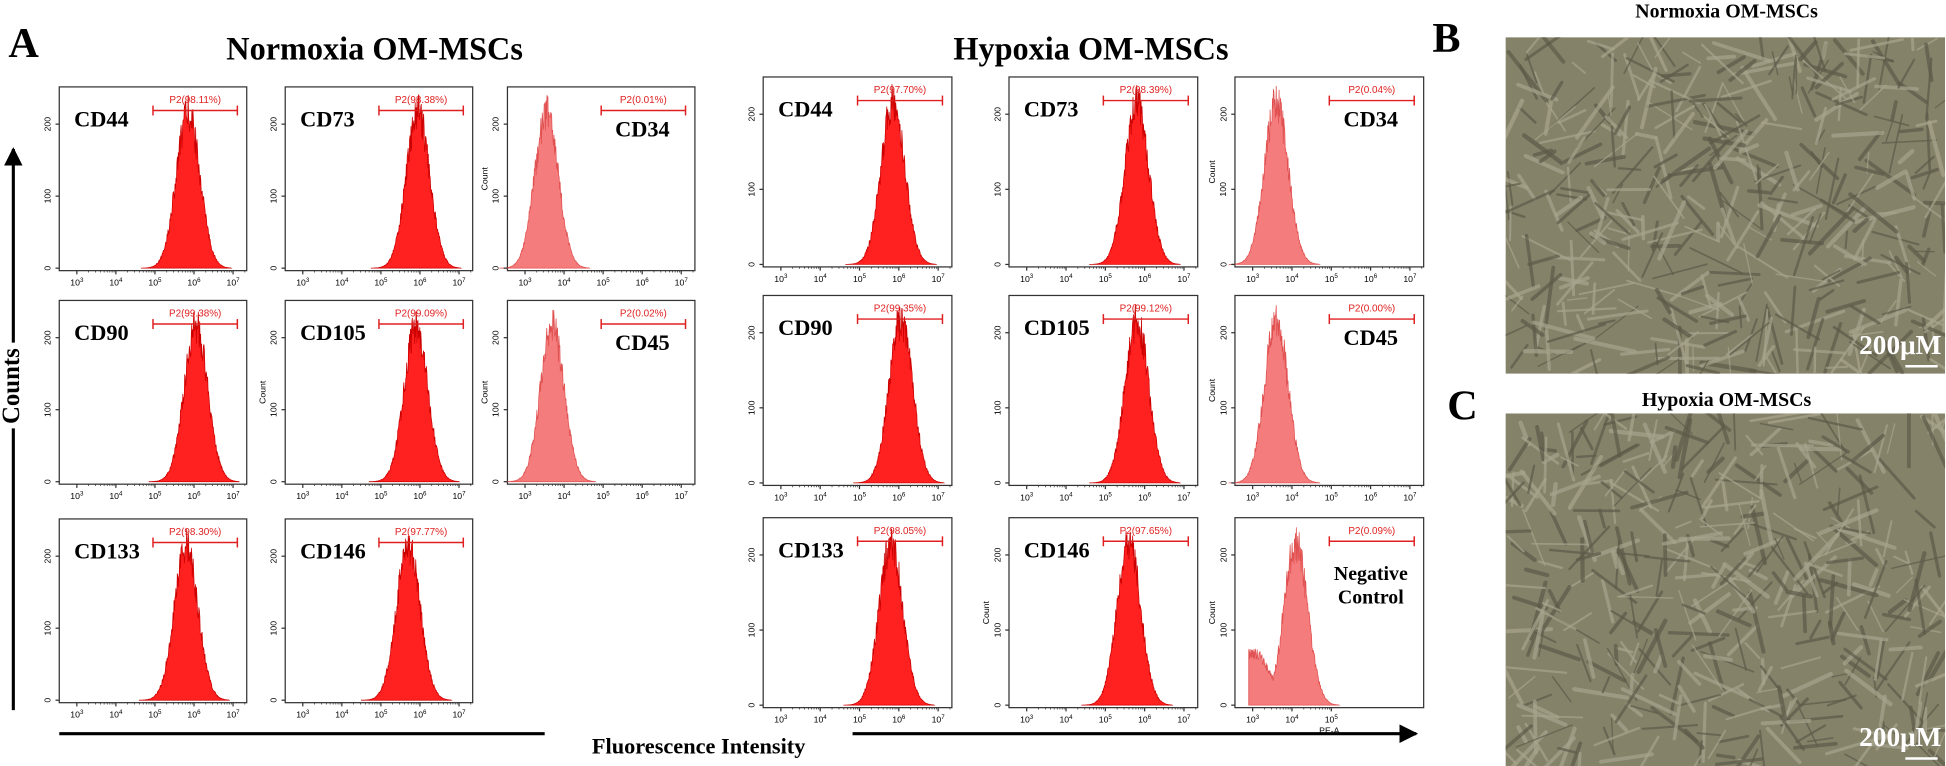 This screenshot has width=1946, height=766. I want to click on gate-label: P2(97.77%), so click(421, 532).